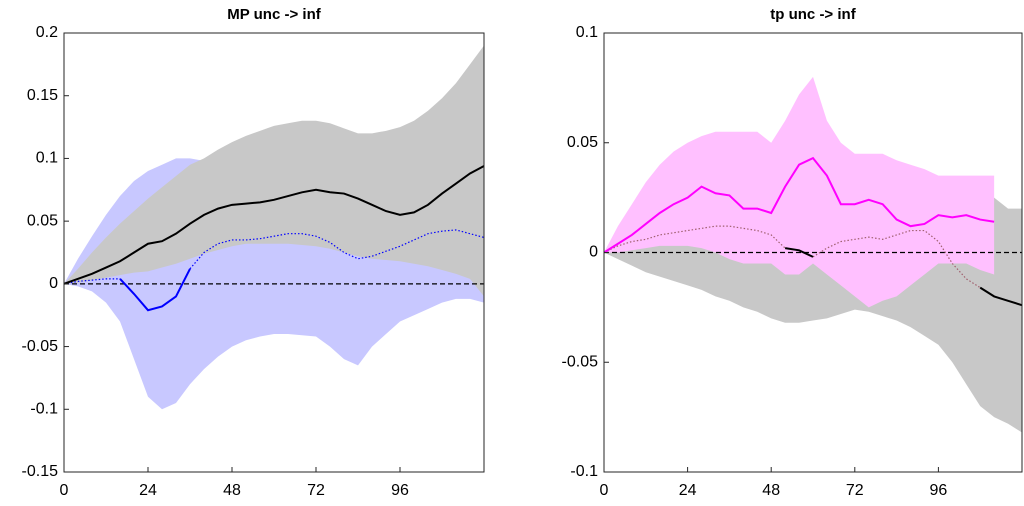 The height and width of the screenshot is (506, 1024). I want to click on y-tick-label: 0.15, so click(42, 95).